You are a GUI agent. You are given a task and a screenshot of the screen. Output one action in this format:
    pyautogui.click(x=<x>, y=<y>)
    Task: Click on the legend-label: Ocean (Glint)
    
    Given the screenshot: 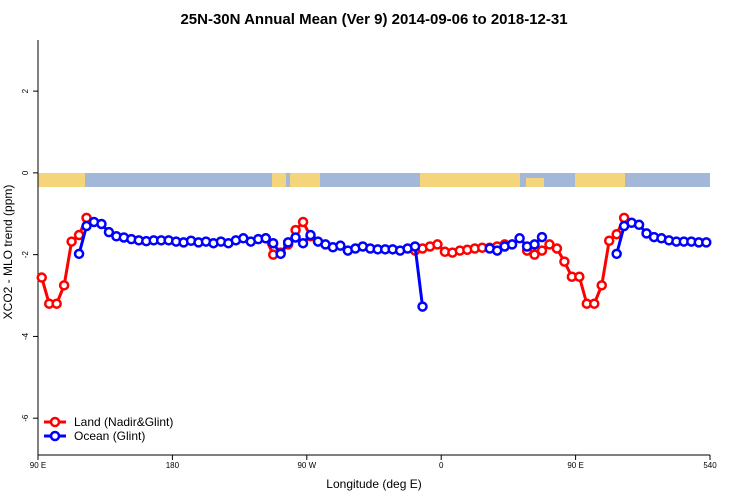 What is the action you would take?
    pyautogui.click(x=109, y=436)
    